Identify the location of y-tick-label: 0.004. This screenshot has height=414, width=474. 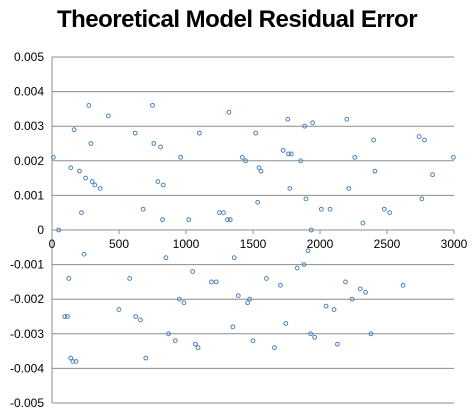
(29, 92).